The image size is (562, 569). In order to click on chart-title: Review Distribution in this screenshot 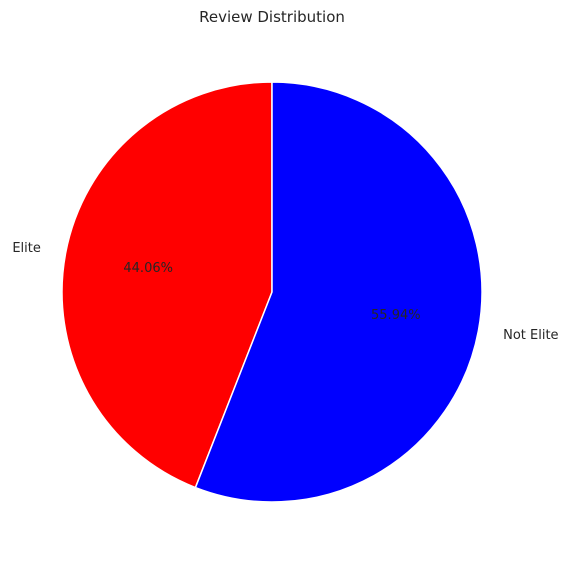, I will do `click(272, 17)`.